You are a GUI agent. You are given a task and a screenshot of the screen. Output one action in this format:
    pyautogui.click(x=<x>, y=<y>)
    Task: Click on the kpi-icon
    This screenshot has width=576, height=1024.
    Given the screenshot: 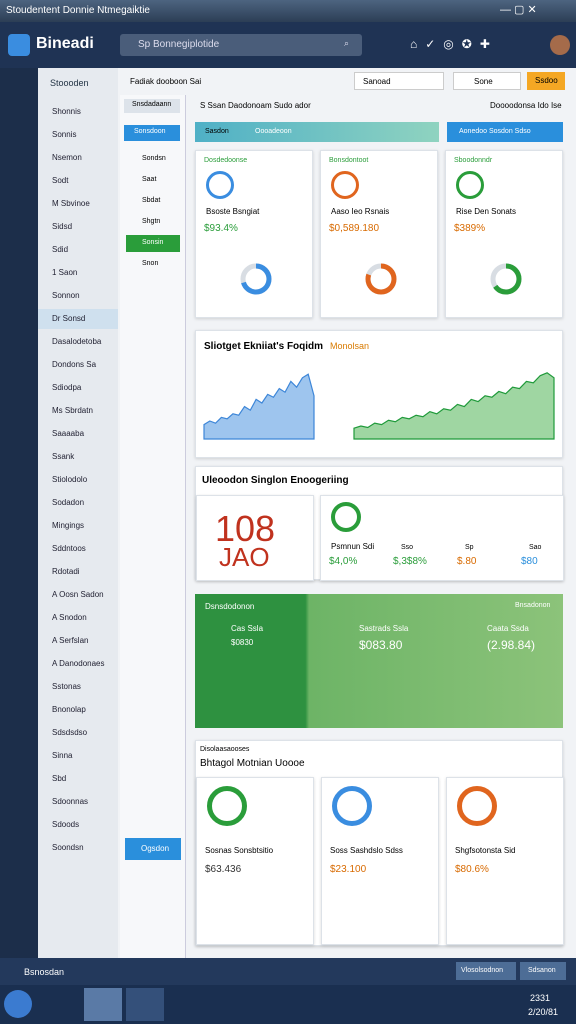 What is the action you would take?
    pyautogui.click(x=345, y=185)
    